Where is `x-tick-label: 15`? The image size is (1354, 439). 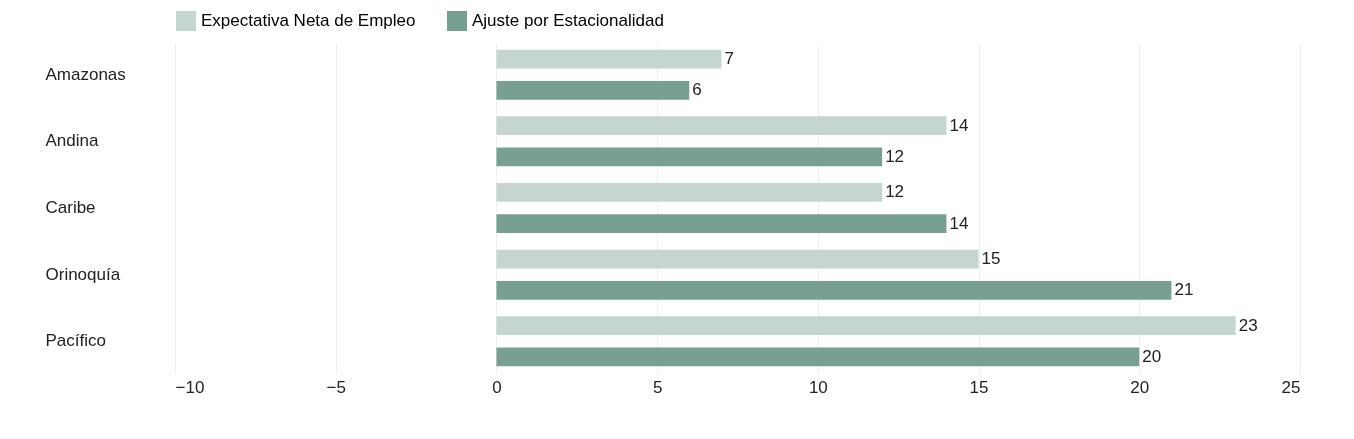 x-tick-label: 15 is located at coordinates (979, 387).